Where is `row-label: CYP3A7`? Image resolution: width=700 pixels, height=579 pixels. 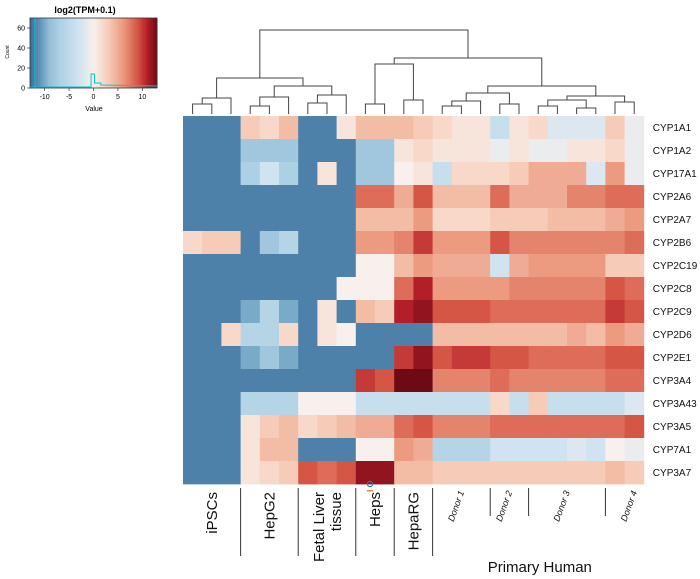
row-label: CYP3A7 is located at coordinates (672, 473).